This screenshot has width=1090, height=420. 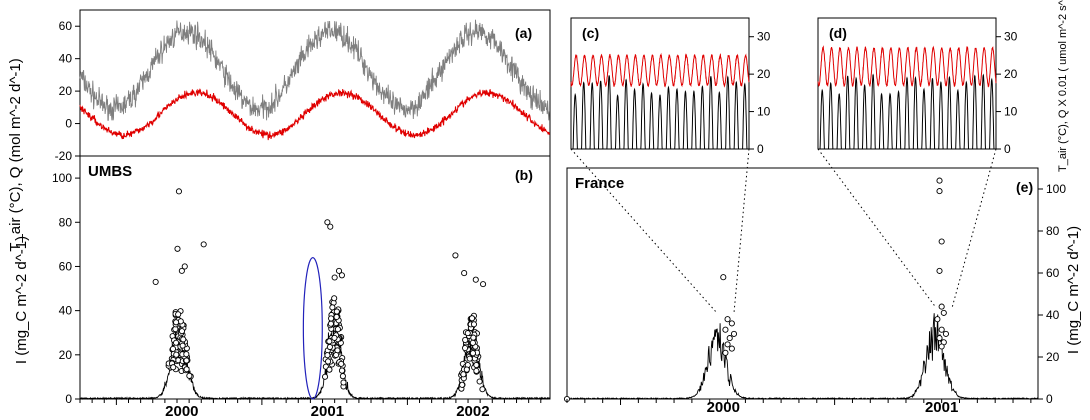 I want to click on panel-d-tair-line, so click(x=907, y=66).